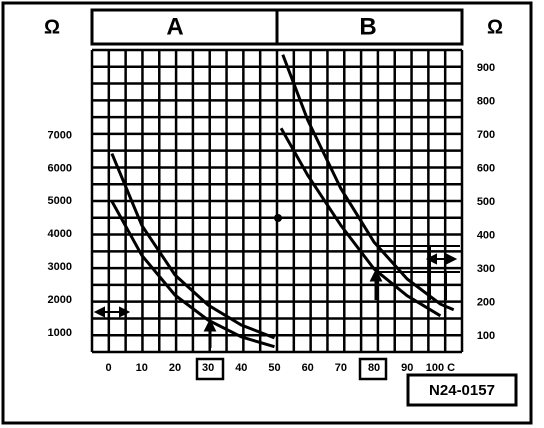 The height and width of the screenshot is (428, 544). I want to click on x-tick-label: 100 C, so click(440, 368).